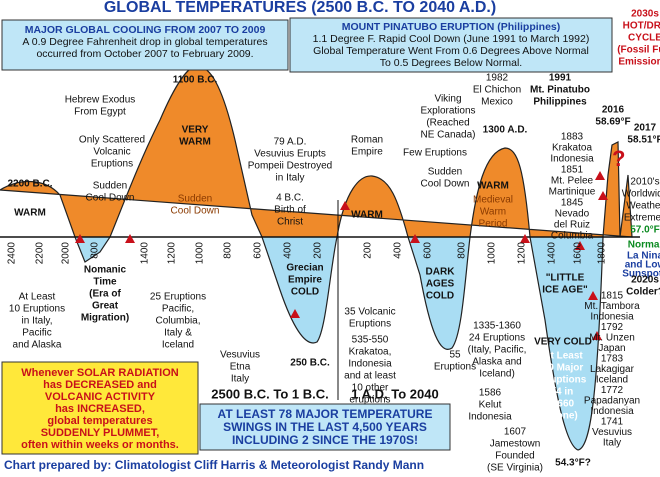 This screenshot has height=477, width=660. What do you see at coordinates (644, 38) in the screenshot?
I see `annotation: CYCLE` at bounding box center [644, 38].